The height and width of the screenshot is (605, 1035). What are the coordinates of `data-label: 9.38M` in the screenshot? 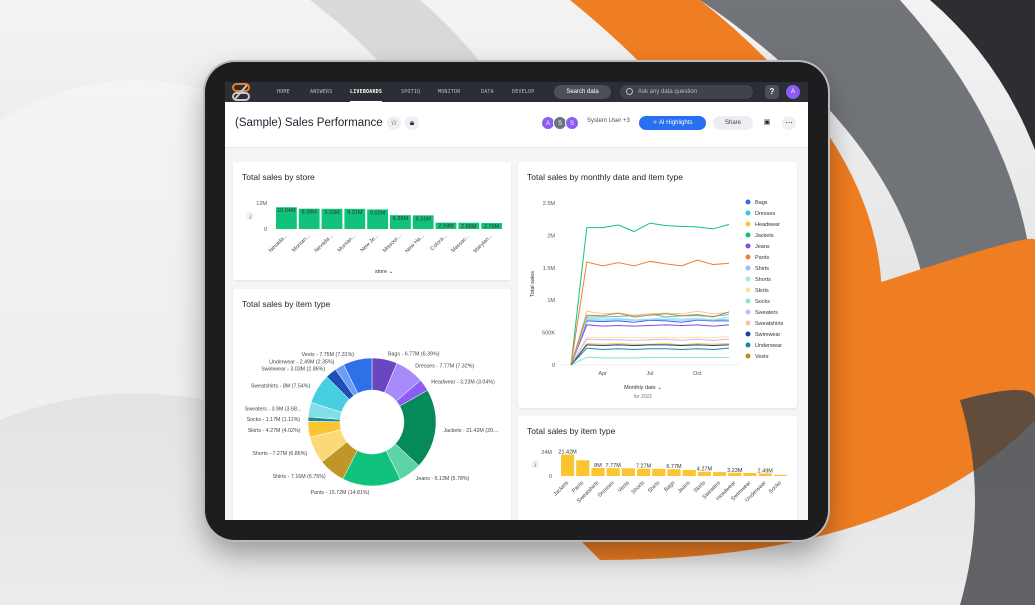 It's located at (310, 213).